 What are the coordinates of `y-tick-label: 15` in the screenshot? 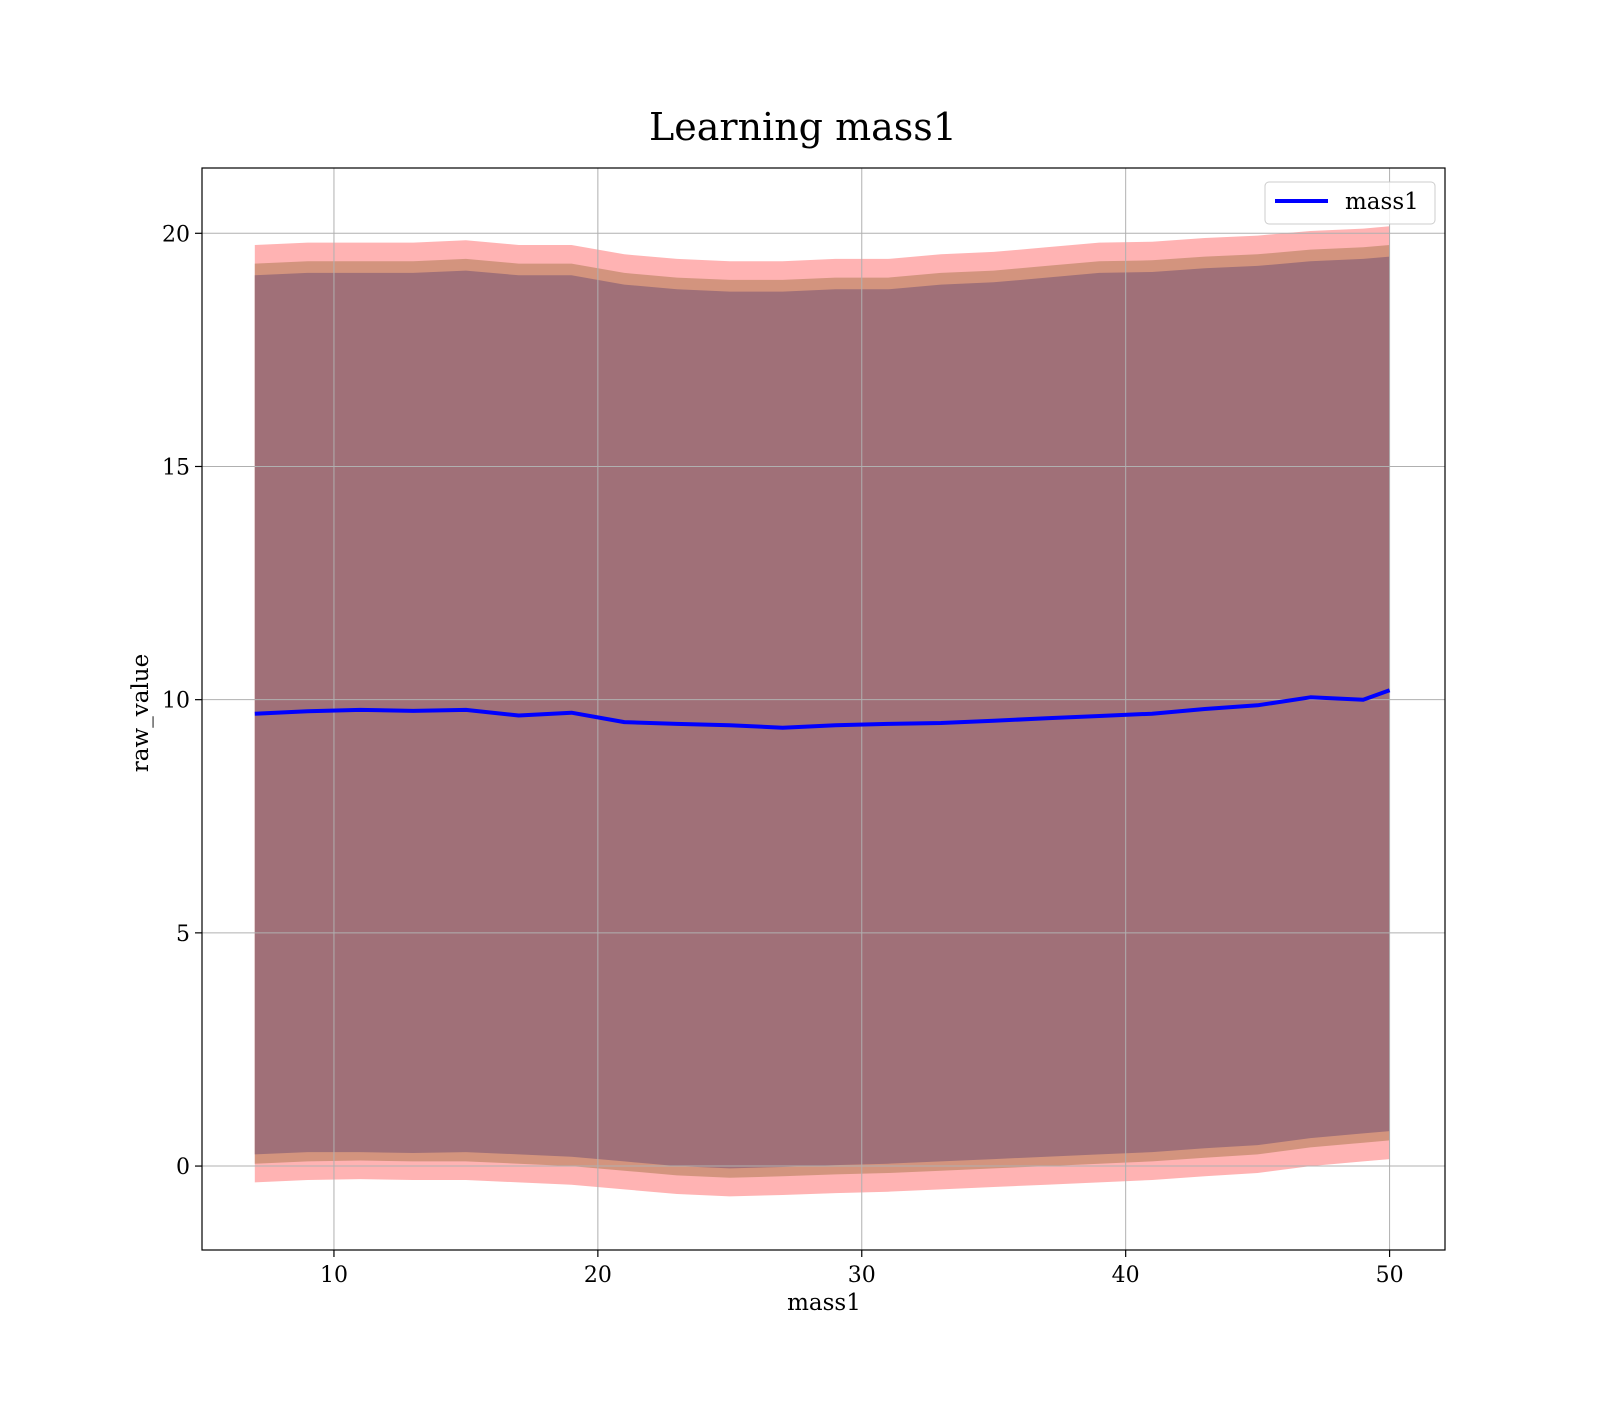 It's located at (176, 467).